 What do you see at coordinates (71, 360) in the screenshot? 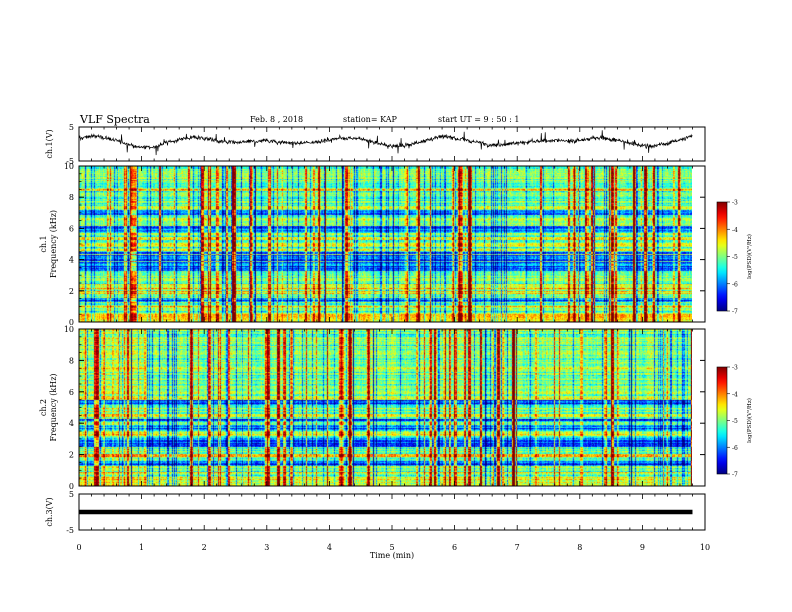
I see `ch2-spectrogram-ytick-label: 8` at bounding box center [71, 360].